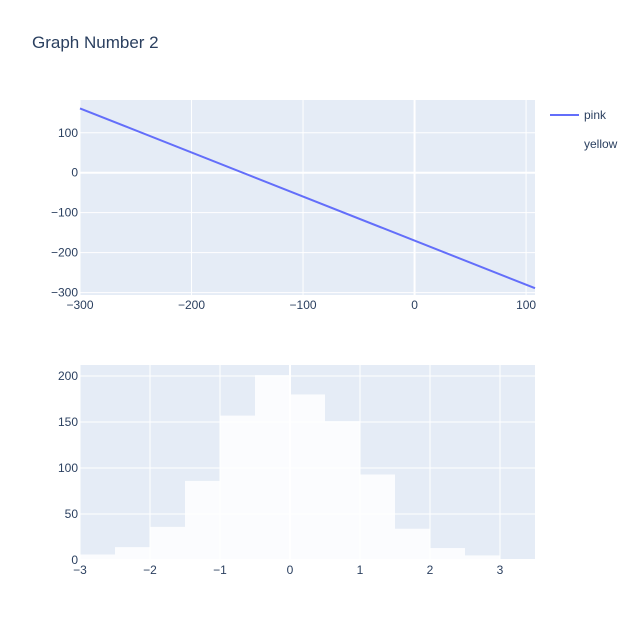 The width and height of the screenshot is (640, 640). Describe the element at coordinates (68, 376) in the screenshot. I see `y-tick-label: 200` at that location.